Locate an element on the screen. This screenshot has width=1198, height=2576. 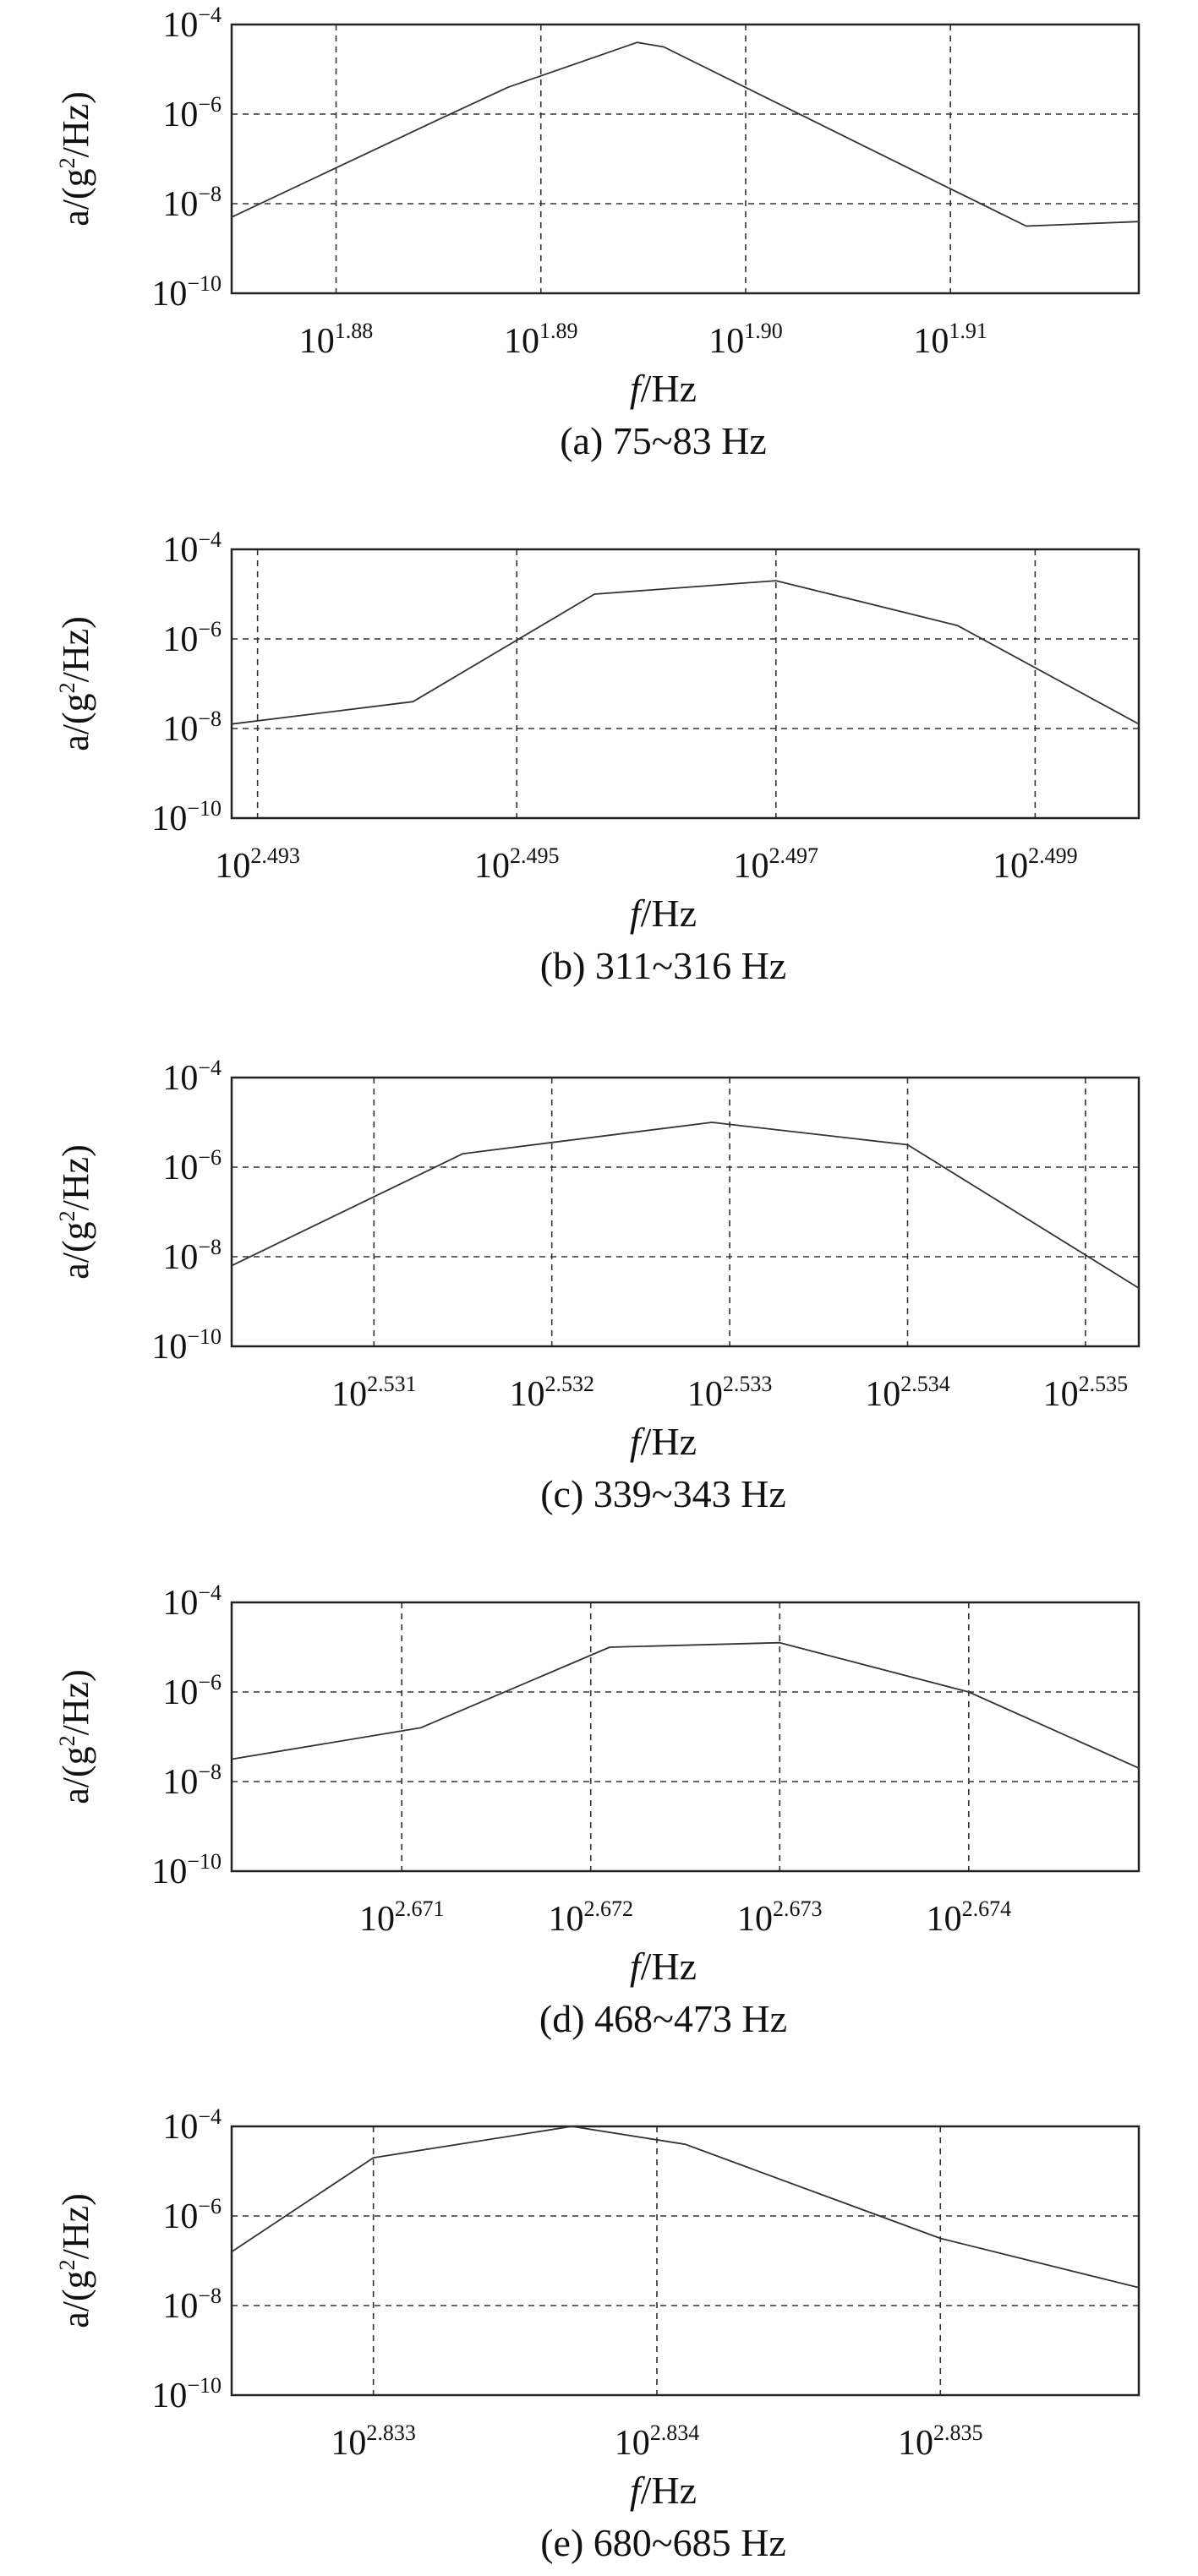
x-tick-label: 102.533 is located at coordinates (730, 1393).